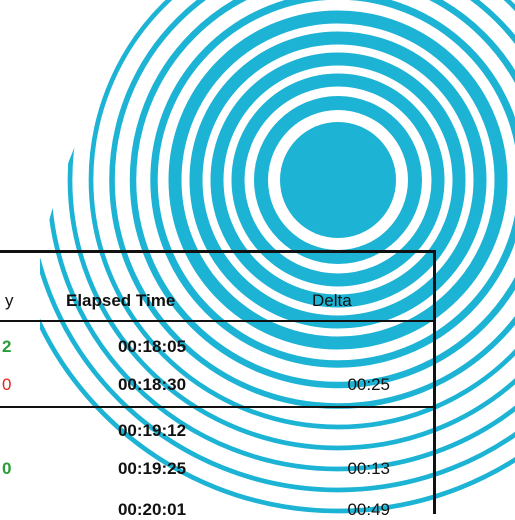 The image size is (515, 520). Describe the element at coordinates (332, 300) in the screenshot. I see `column-header-delta: Delta` at that location.